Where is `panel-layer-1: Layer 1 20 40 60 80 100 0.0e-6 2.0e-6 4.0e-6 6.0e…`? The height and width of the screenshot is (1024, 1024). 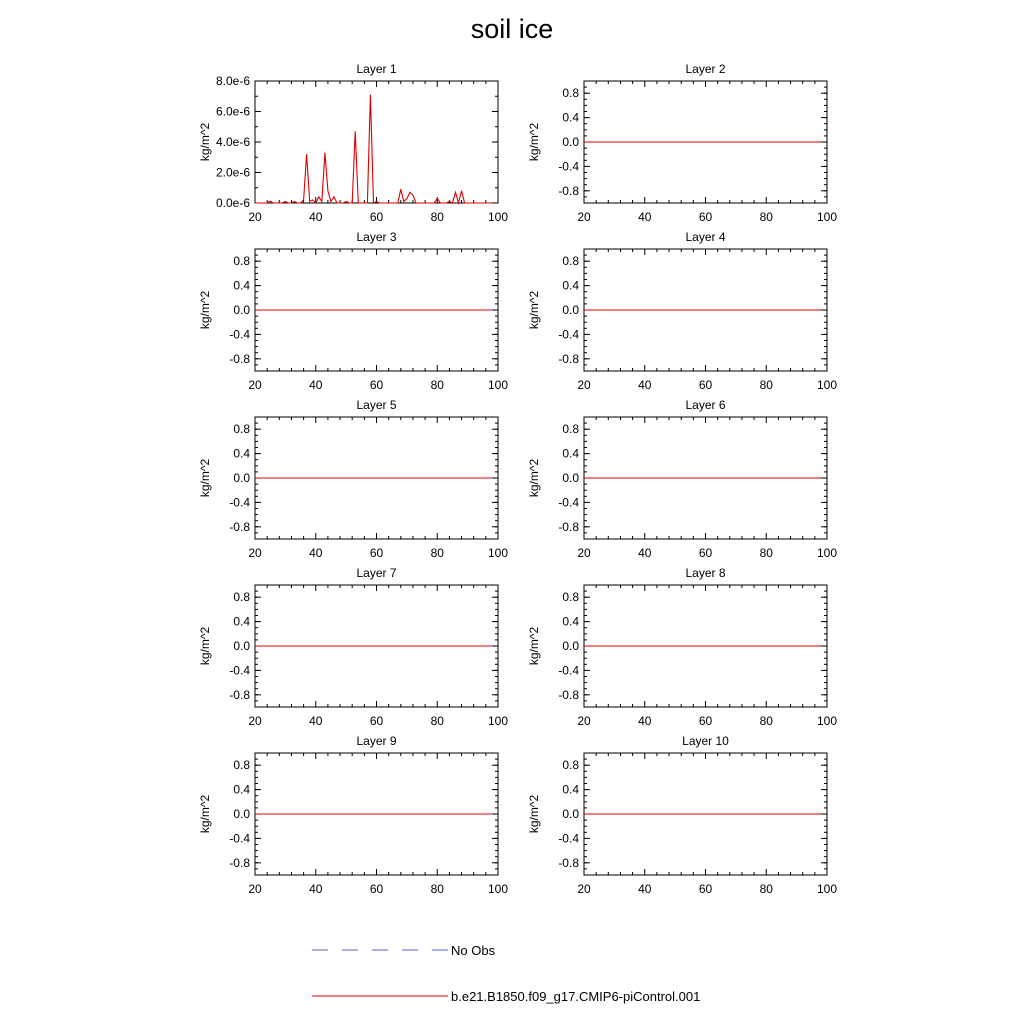
panel-layer-1: Layer 1 20 40 60 80 100 0.0e-6 2.0e-6 4.0e-6 6.0e… is located at coordinates (353, 143).